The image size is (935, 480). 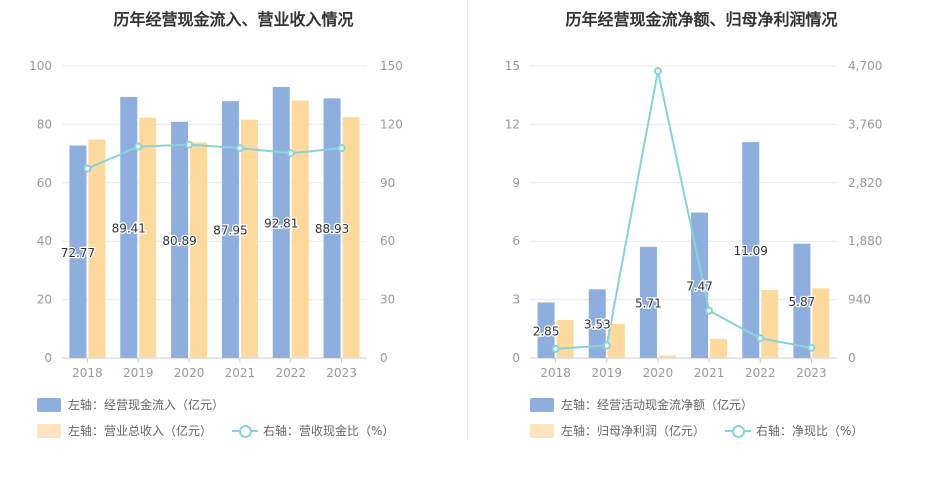 I want to click on line-series, so click(x=214, y=156).